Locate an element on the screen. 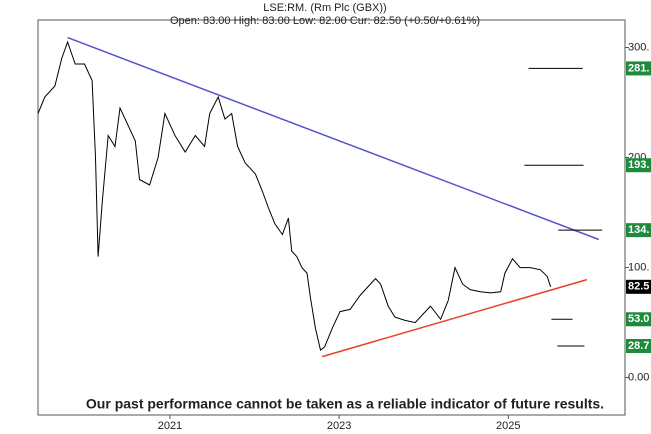  level-label: 193. is located at coordinates (638, 165).